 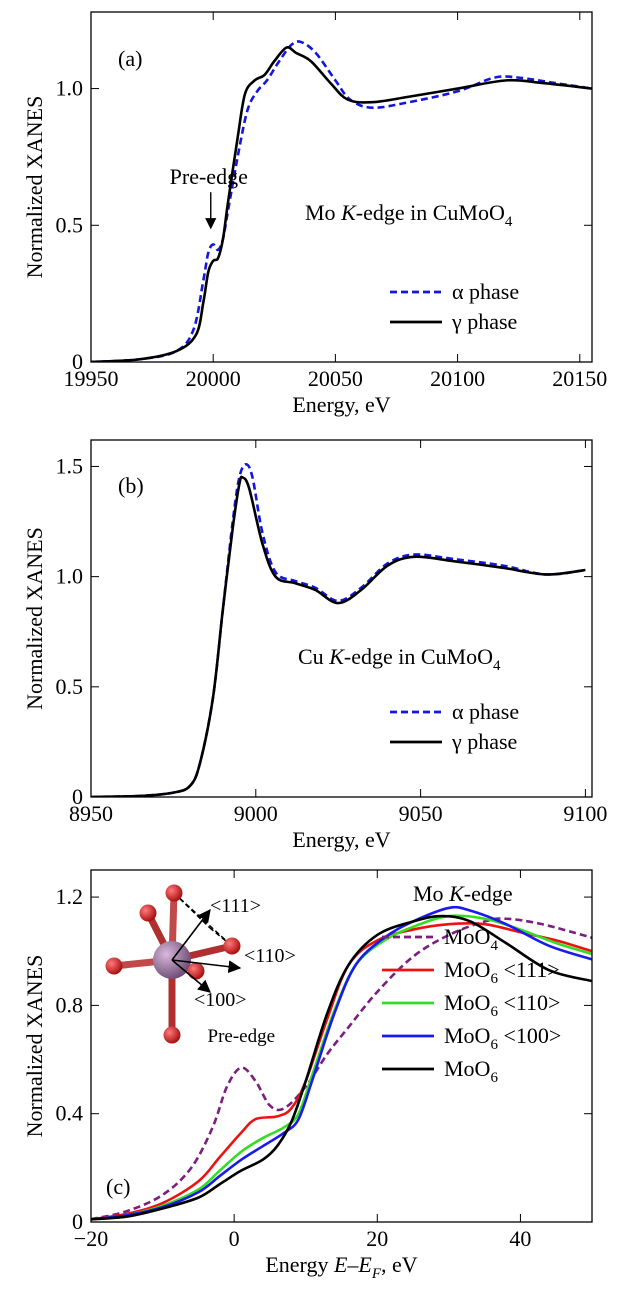 I want to click on x-tick-label-b-0: 8950, so click(x=91, y=813).